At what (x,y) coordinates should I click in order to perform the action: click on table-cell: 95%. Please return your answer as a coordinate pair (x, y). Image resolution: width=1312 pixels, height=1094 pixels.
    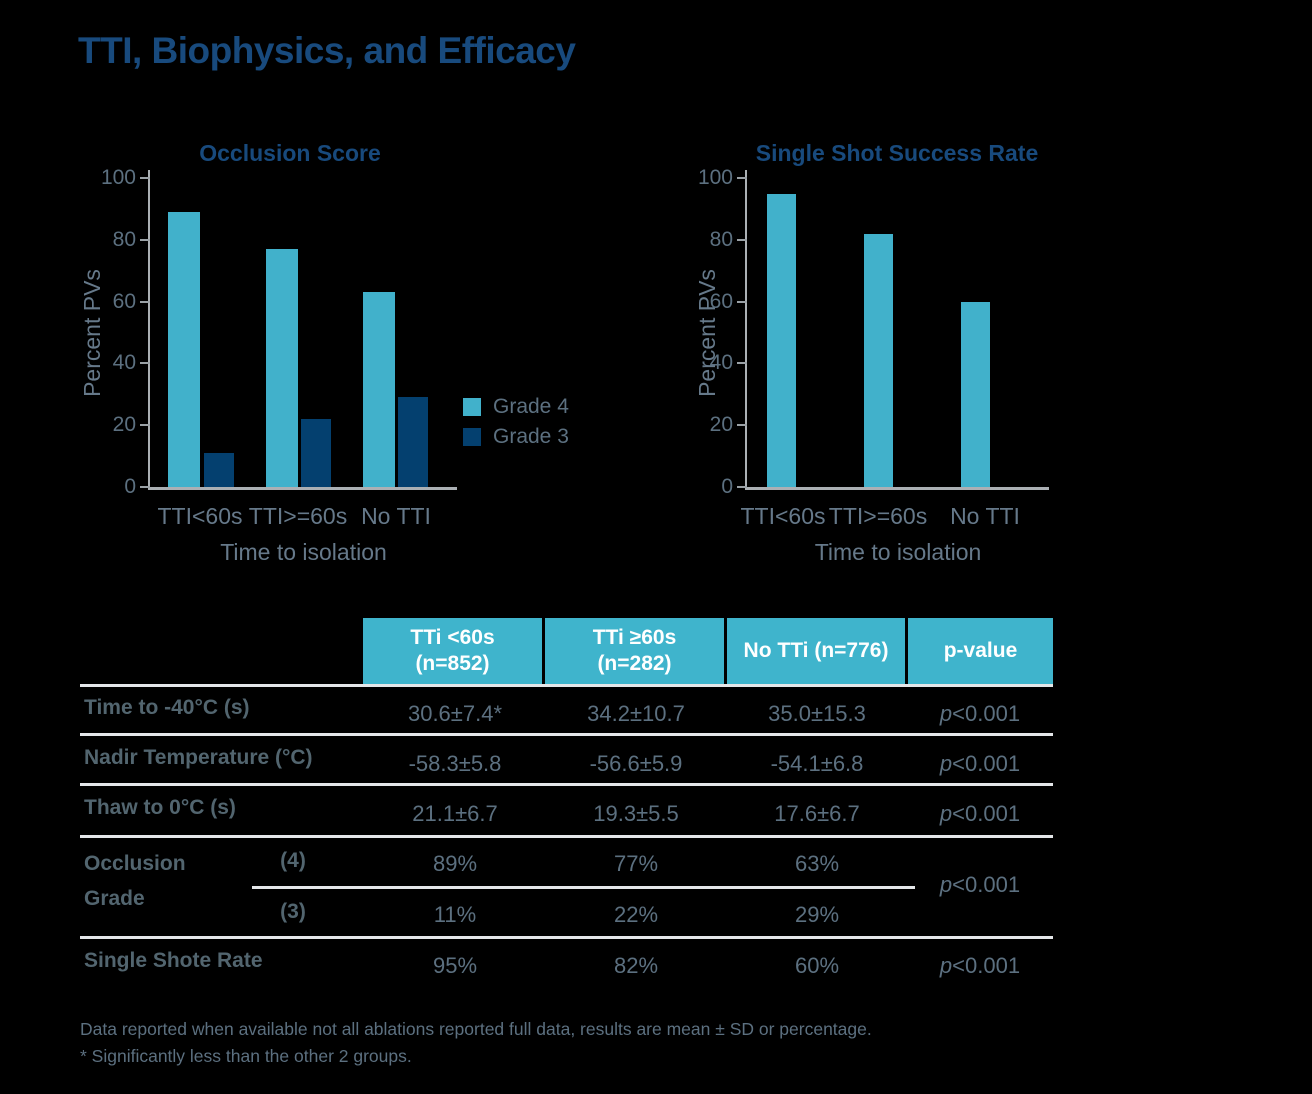
    Looking at the image, I should click on (455, 965).